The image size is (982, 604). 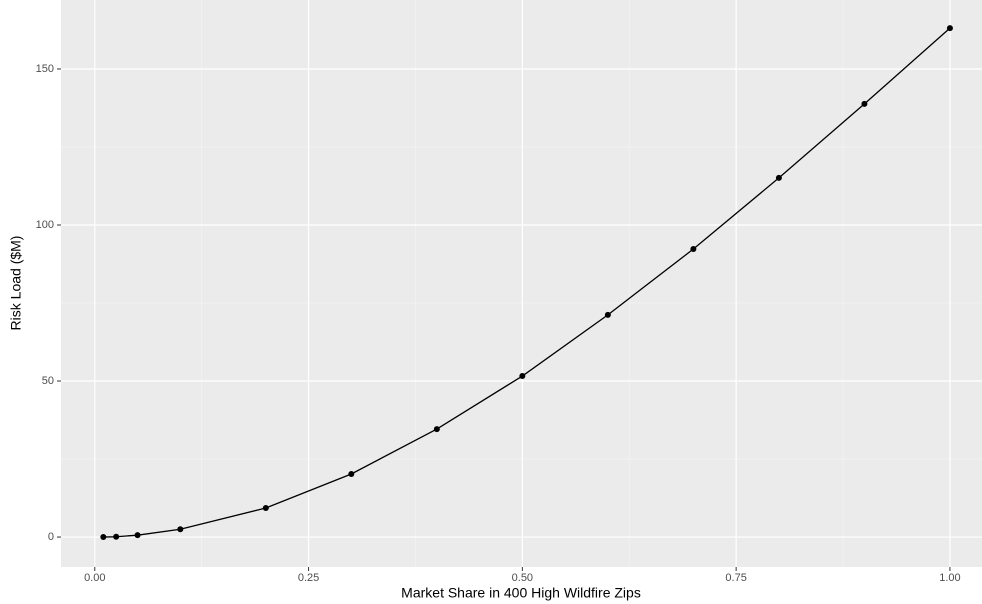 I want to click on y-tick-label: 50, so click(x=48, y=381).